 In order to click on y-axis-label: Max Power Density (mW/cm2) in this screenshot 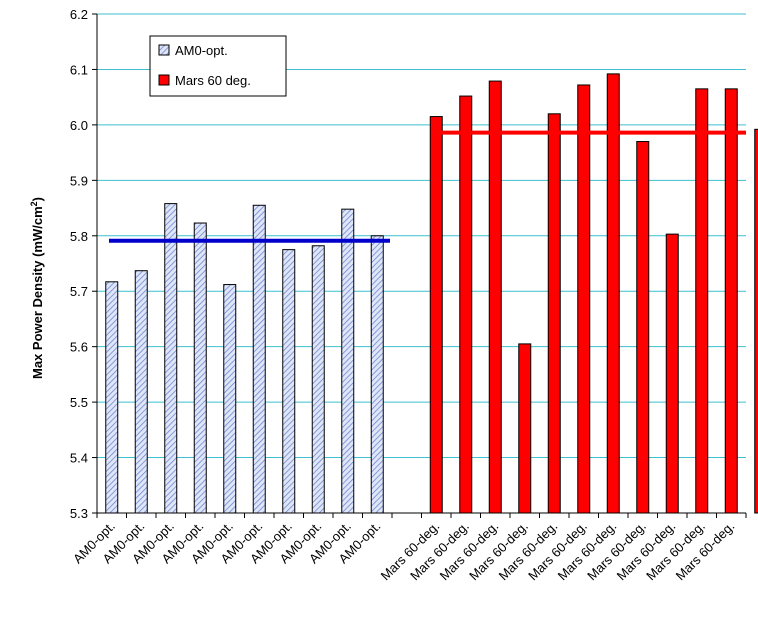, I will do `click(37, 288)`.